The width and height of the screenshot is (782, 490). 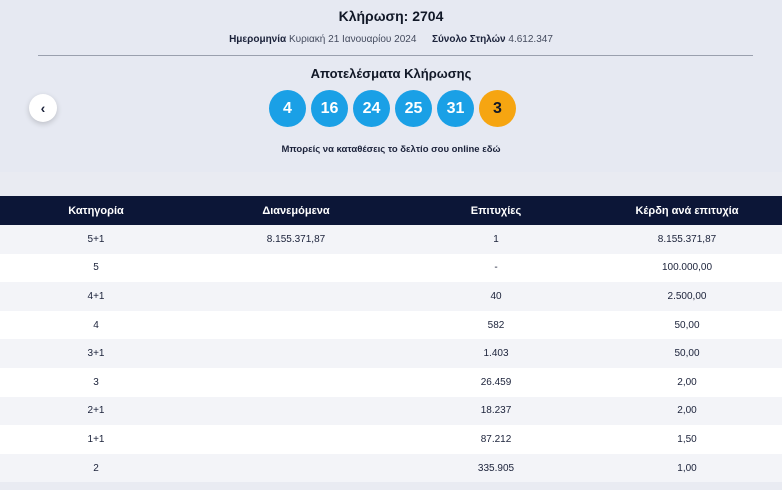 What do you see at coordinates (329, 108) in the screenshot?
I see `number-ball: 16` at bounding box center [329, 108].